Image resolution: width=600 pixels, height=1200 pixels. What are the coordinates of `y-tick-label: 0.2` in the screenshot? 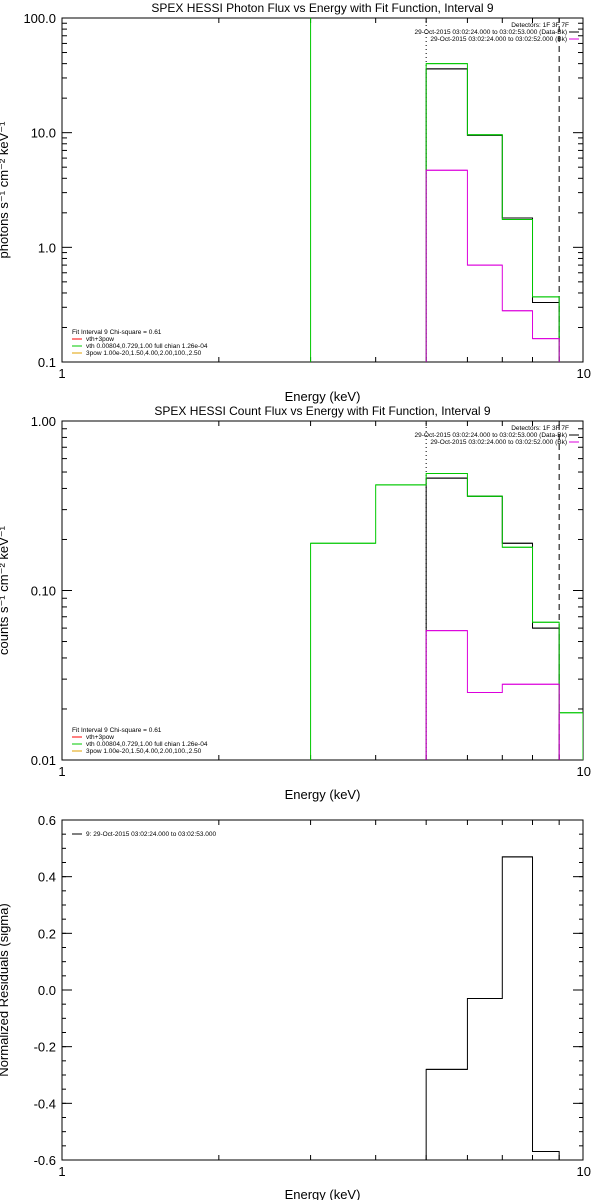 It's located at (47, 933).